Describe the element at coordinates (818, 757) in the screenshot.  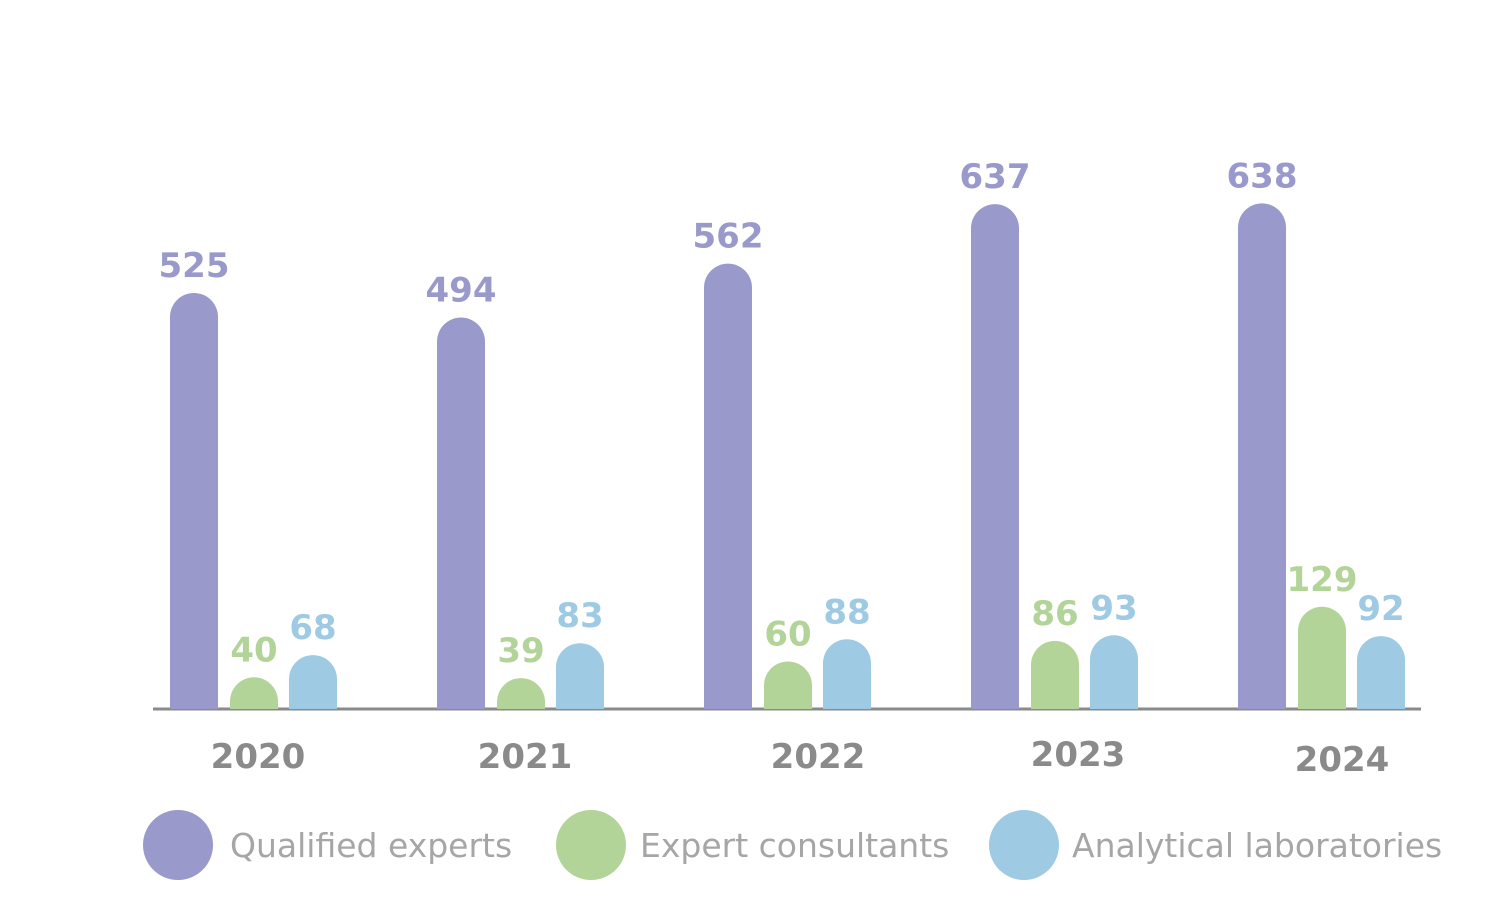
I see `category-label-2022: 2022` at that location.